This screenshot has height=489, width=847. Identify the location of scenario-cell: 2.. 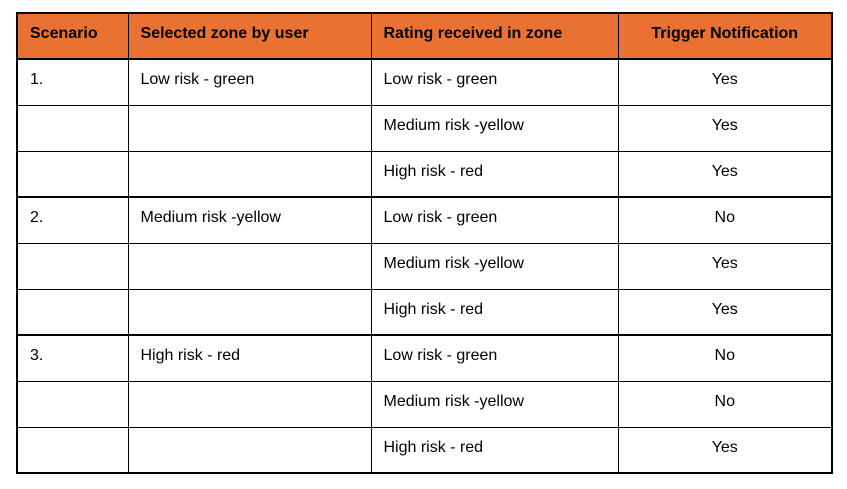
(72, 220).